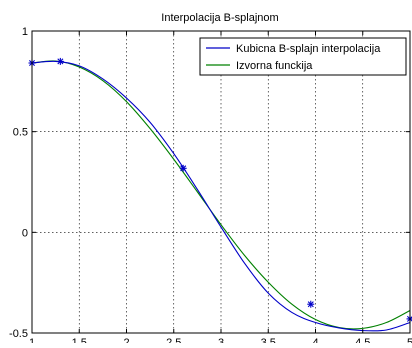  Describe the element at coordinates (274, 66) in the screenshot. I see `legend-label-original: Izvorna funckija` at that location.